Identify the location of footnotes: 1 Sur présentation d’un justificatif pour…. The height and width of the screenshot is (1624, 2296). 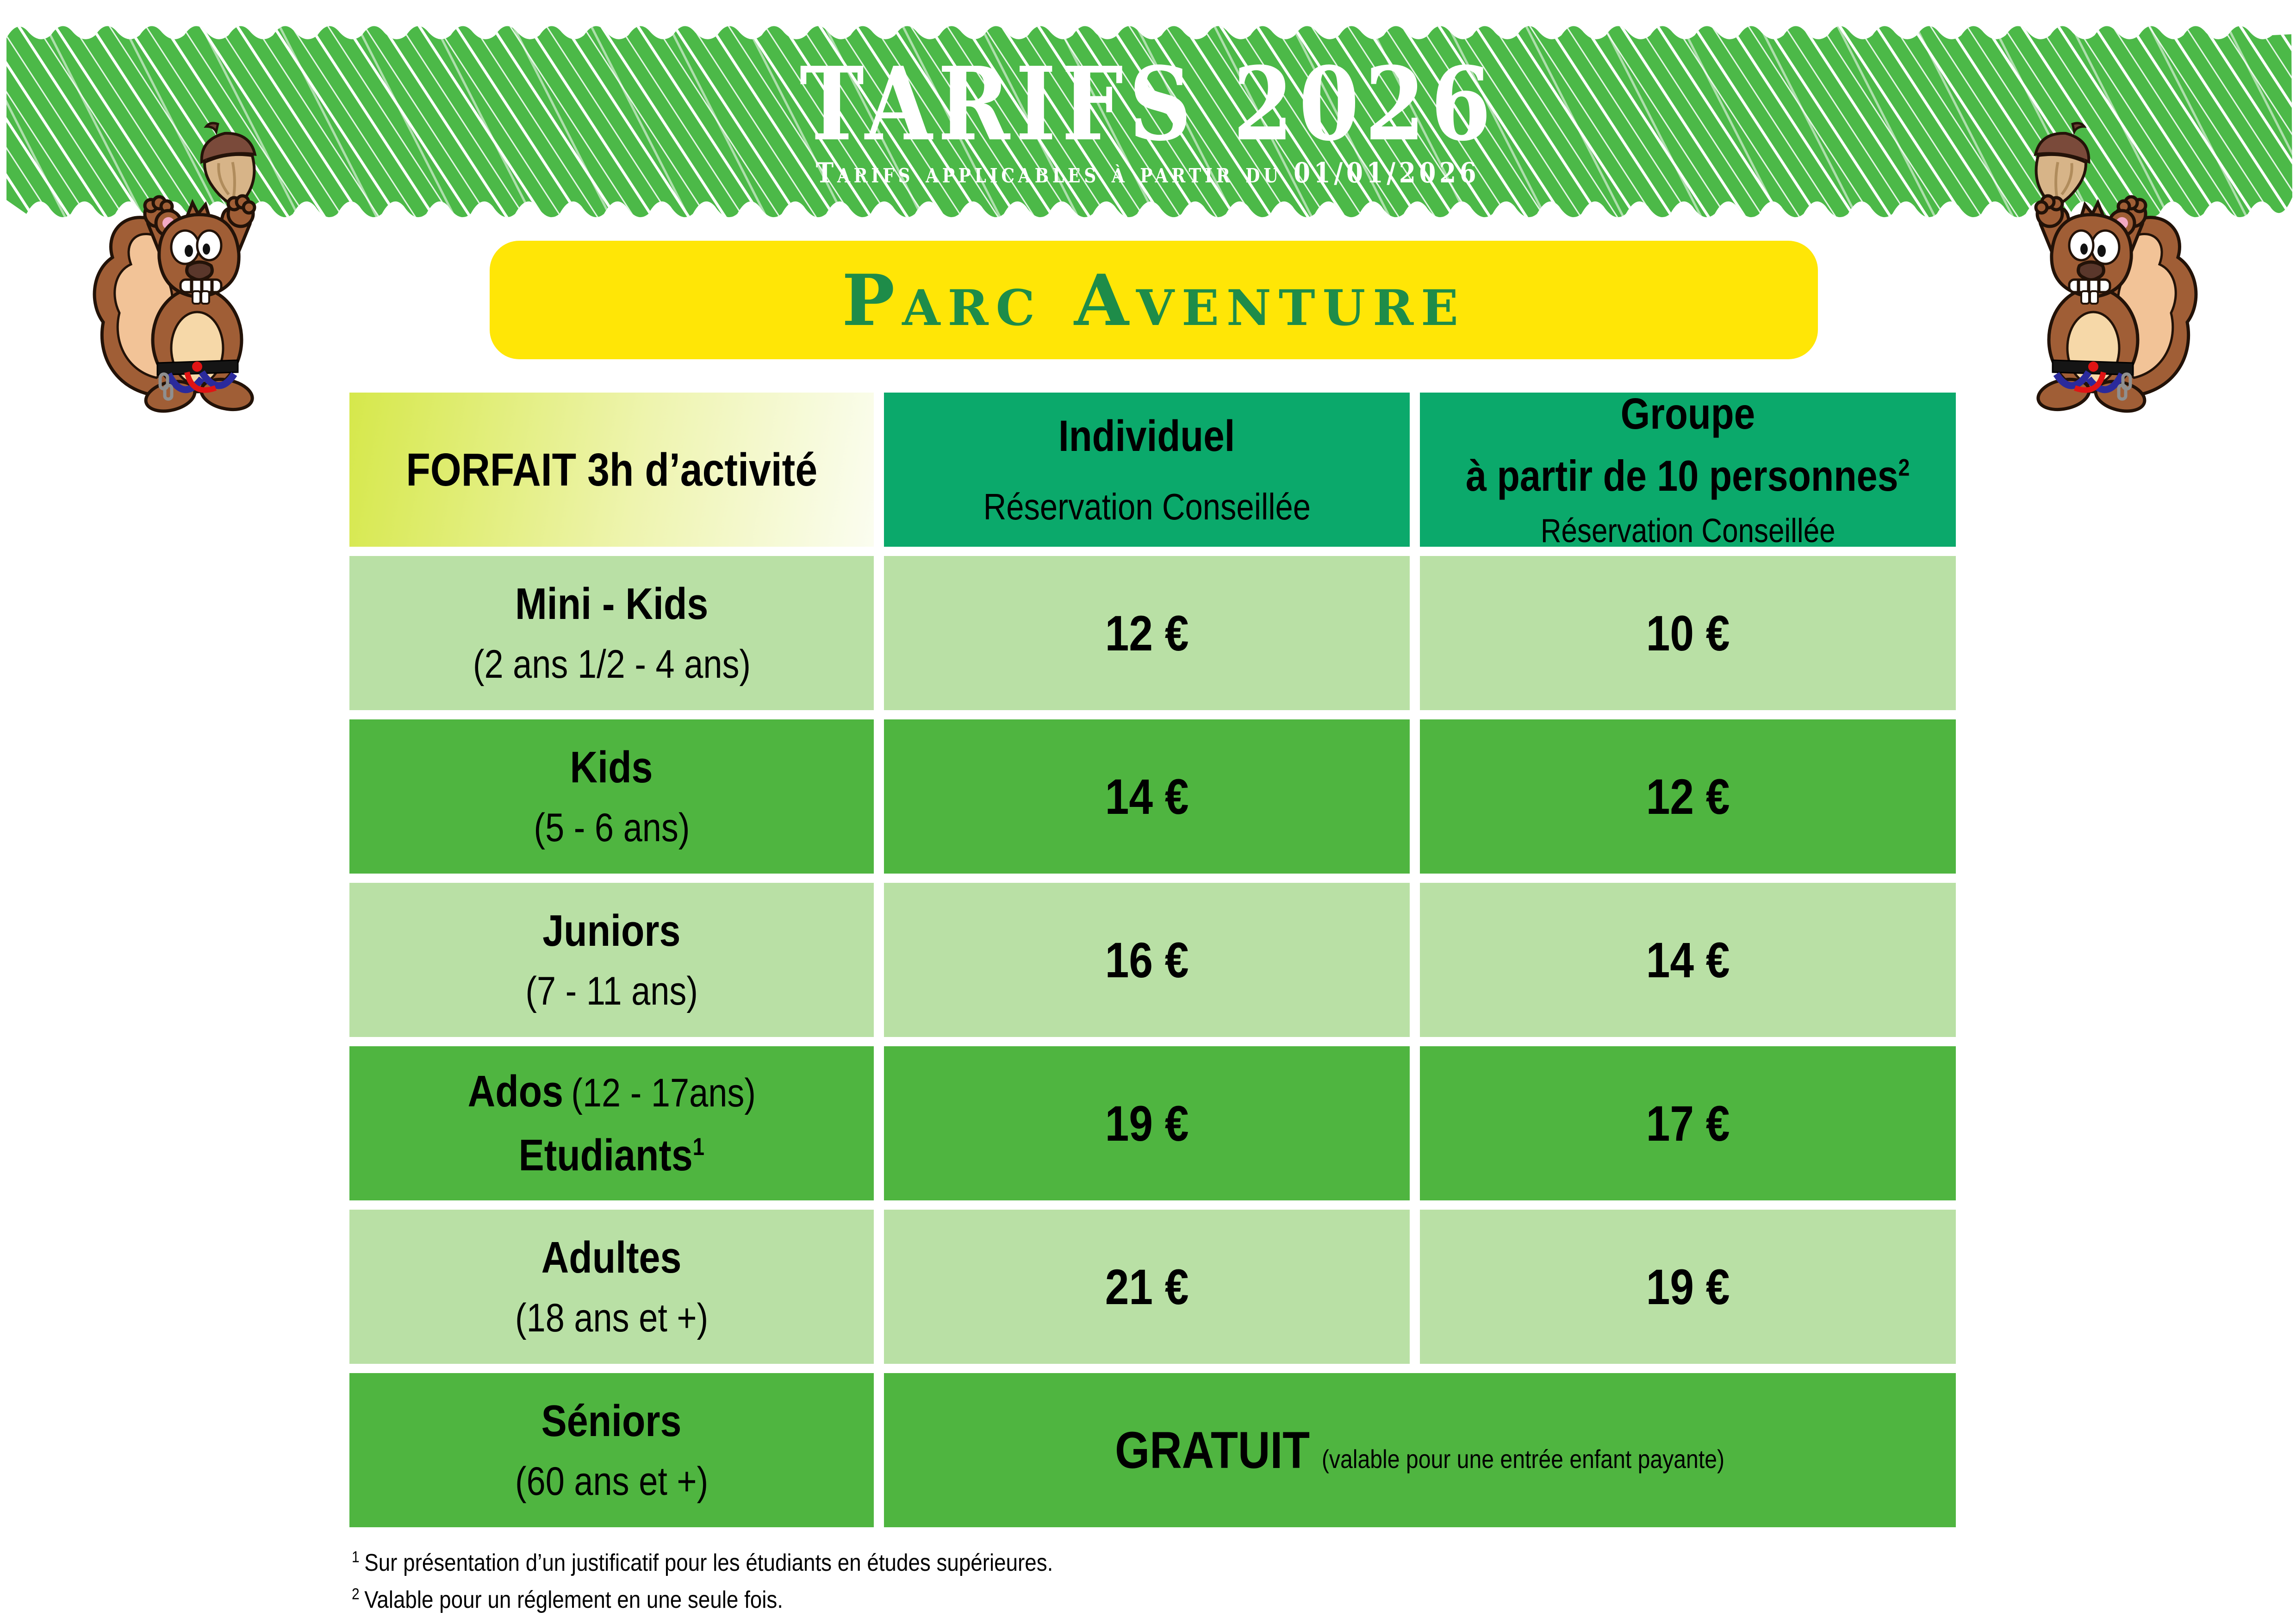
(750, 1581).